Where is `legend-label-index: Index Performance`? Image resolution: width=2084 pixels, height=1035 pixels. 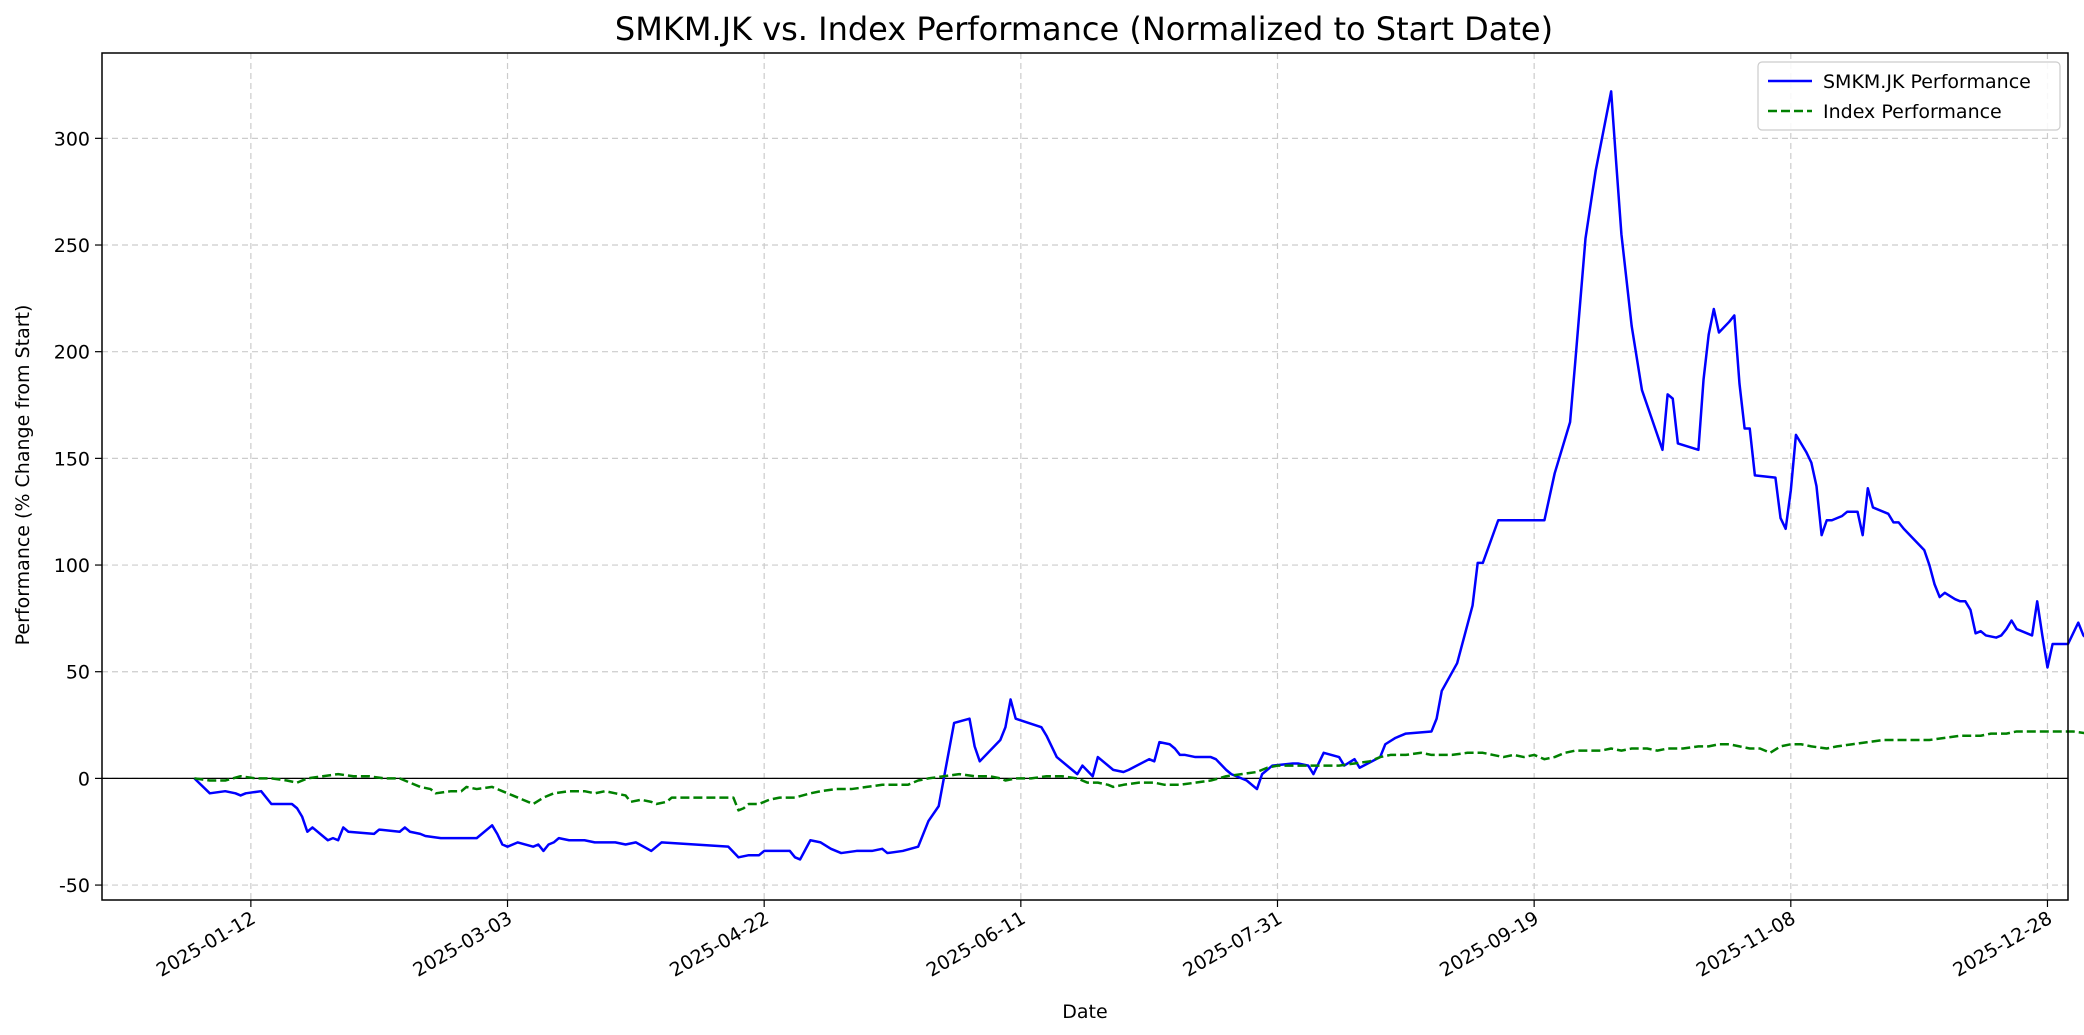 legend-label-index: Index Performance is located at coordinates (1912, 112).